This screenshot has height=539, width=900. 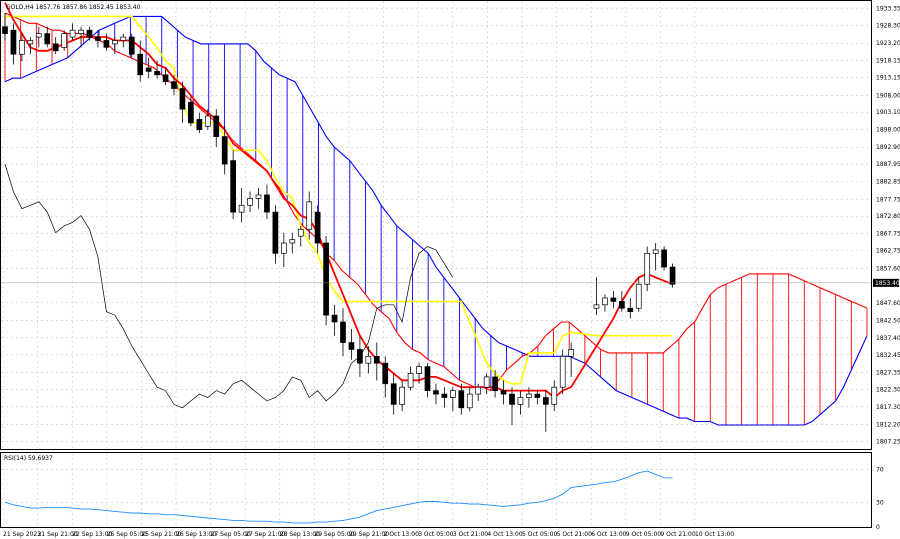 I want to click on x-tick-label: 5 Oct 21:00, so click(x=574, y=534).